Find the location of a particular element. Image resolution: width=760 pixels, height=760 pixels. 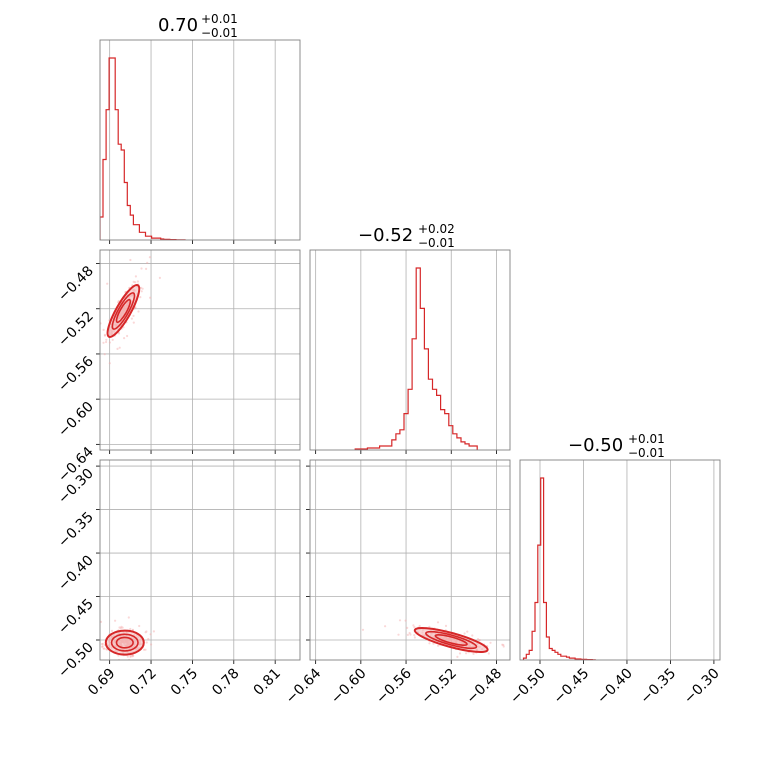

title-param-3: −0.50 +0.01 −0.01 is located at coordinates (616, 446).